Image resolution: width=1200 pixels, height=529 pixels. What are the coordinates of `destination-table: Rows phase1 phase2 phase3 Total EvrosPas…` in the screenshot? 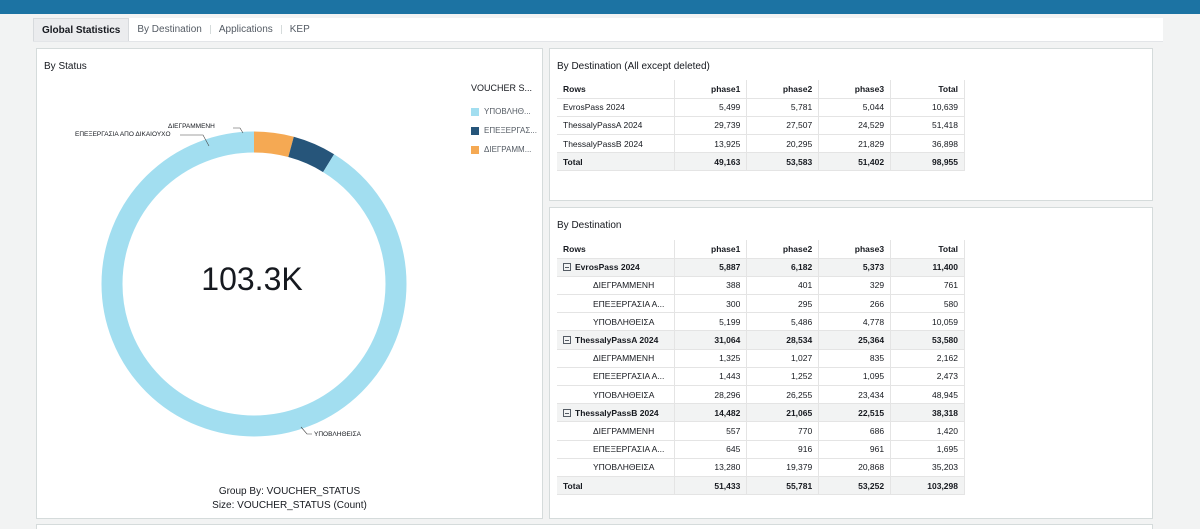 It's located at (761, 126).